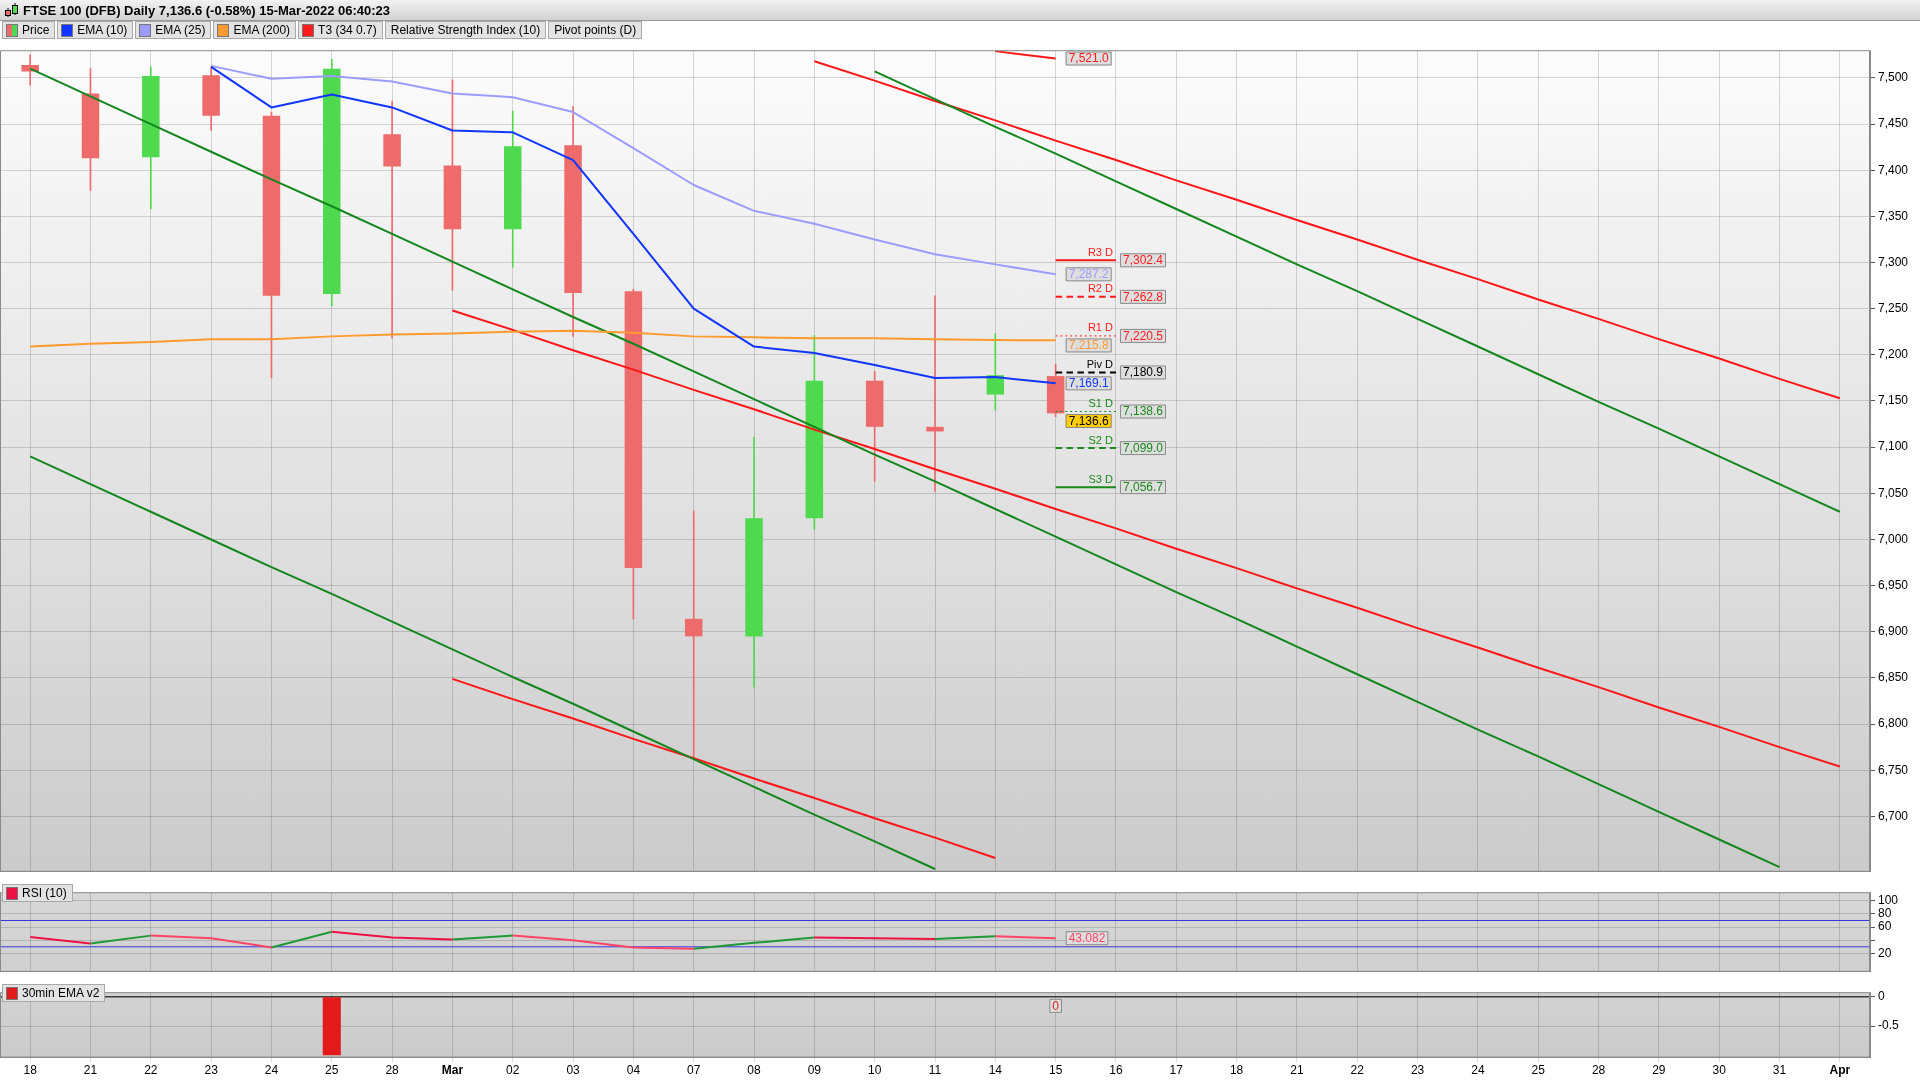 This screenshot has height=1080, width=1920. Describe the element at coordinates (1893, 446) in the screenshot. I see `y-tick-label: 7,100` at that location.